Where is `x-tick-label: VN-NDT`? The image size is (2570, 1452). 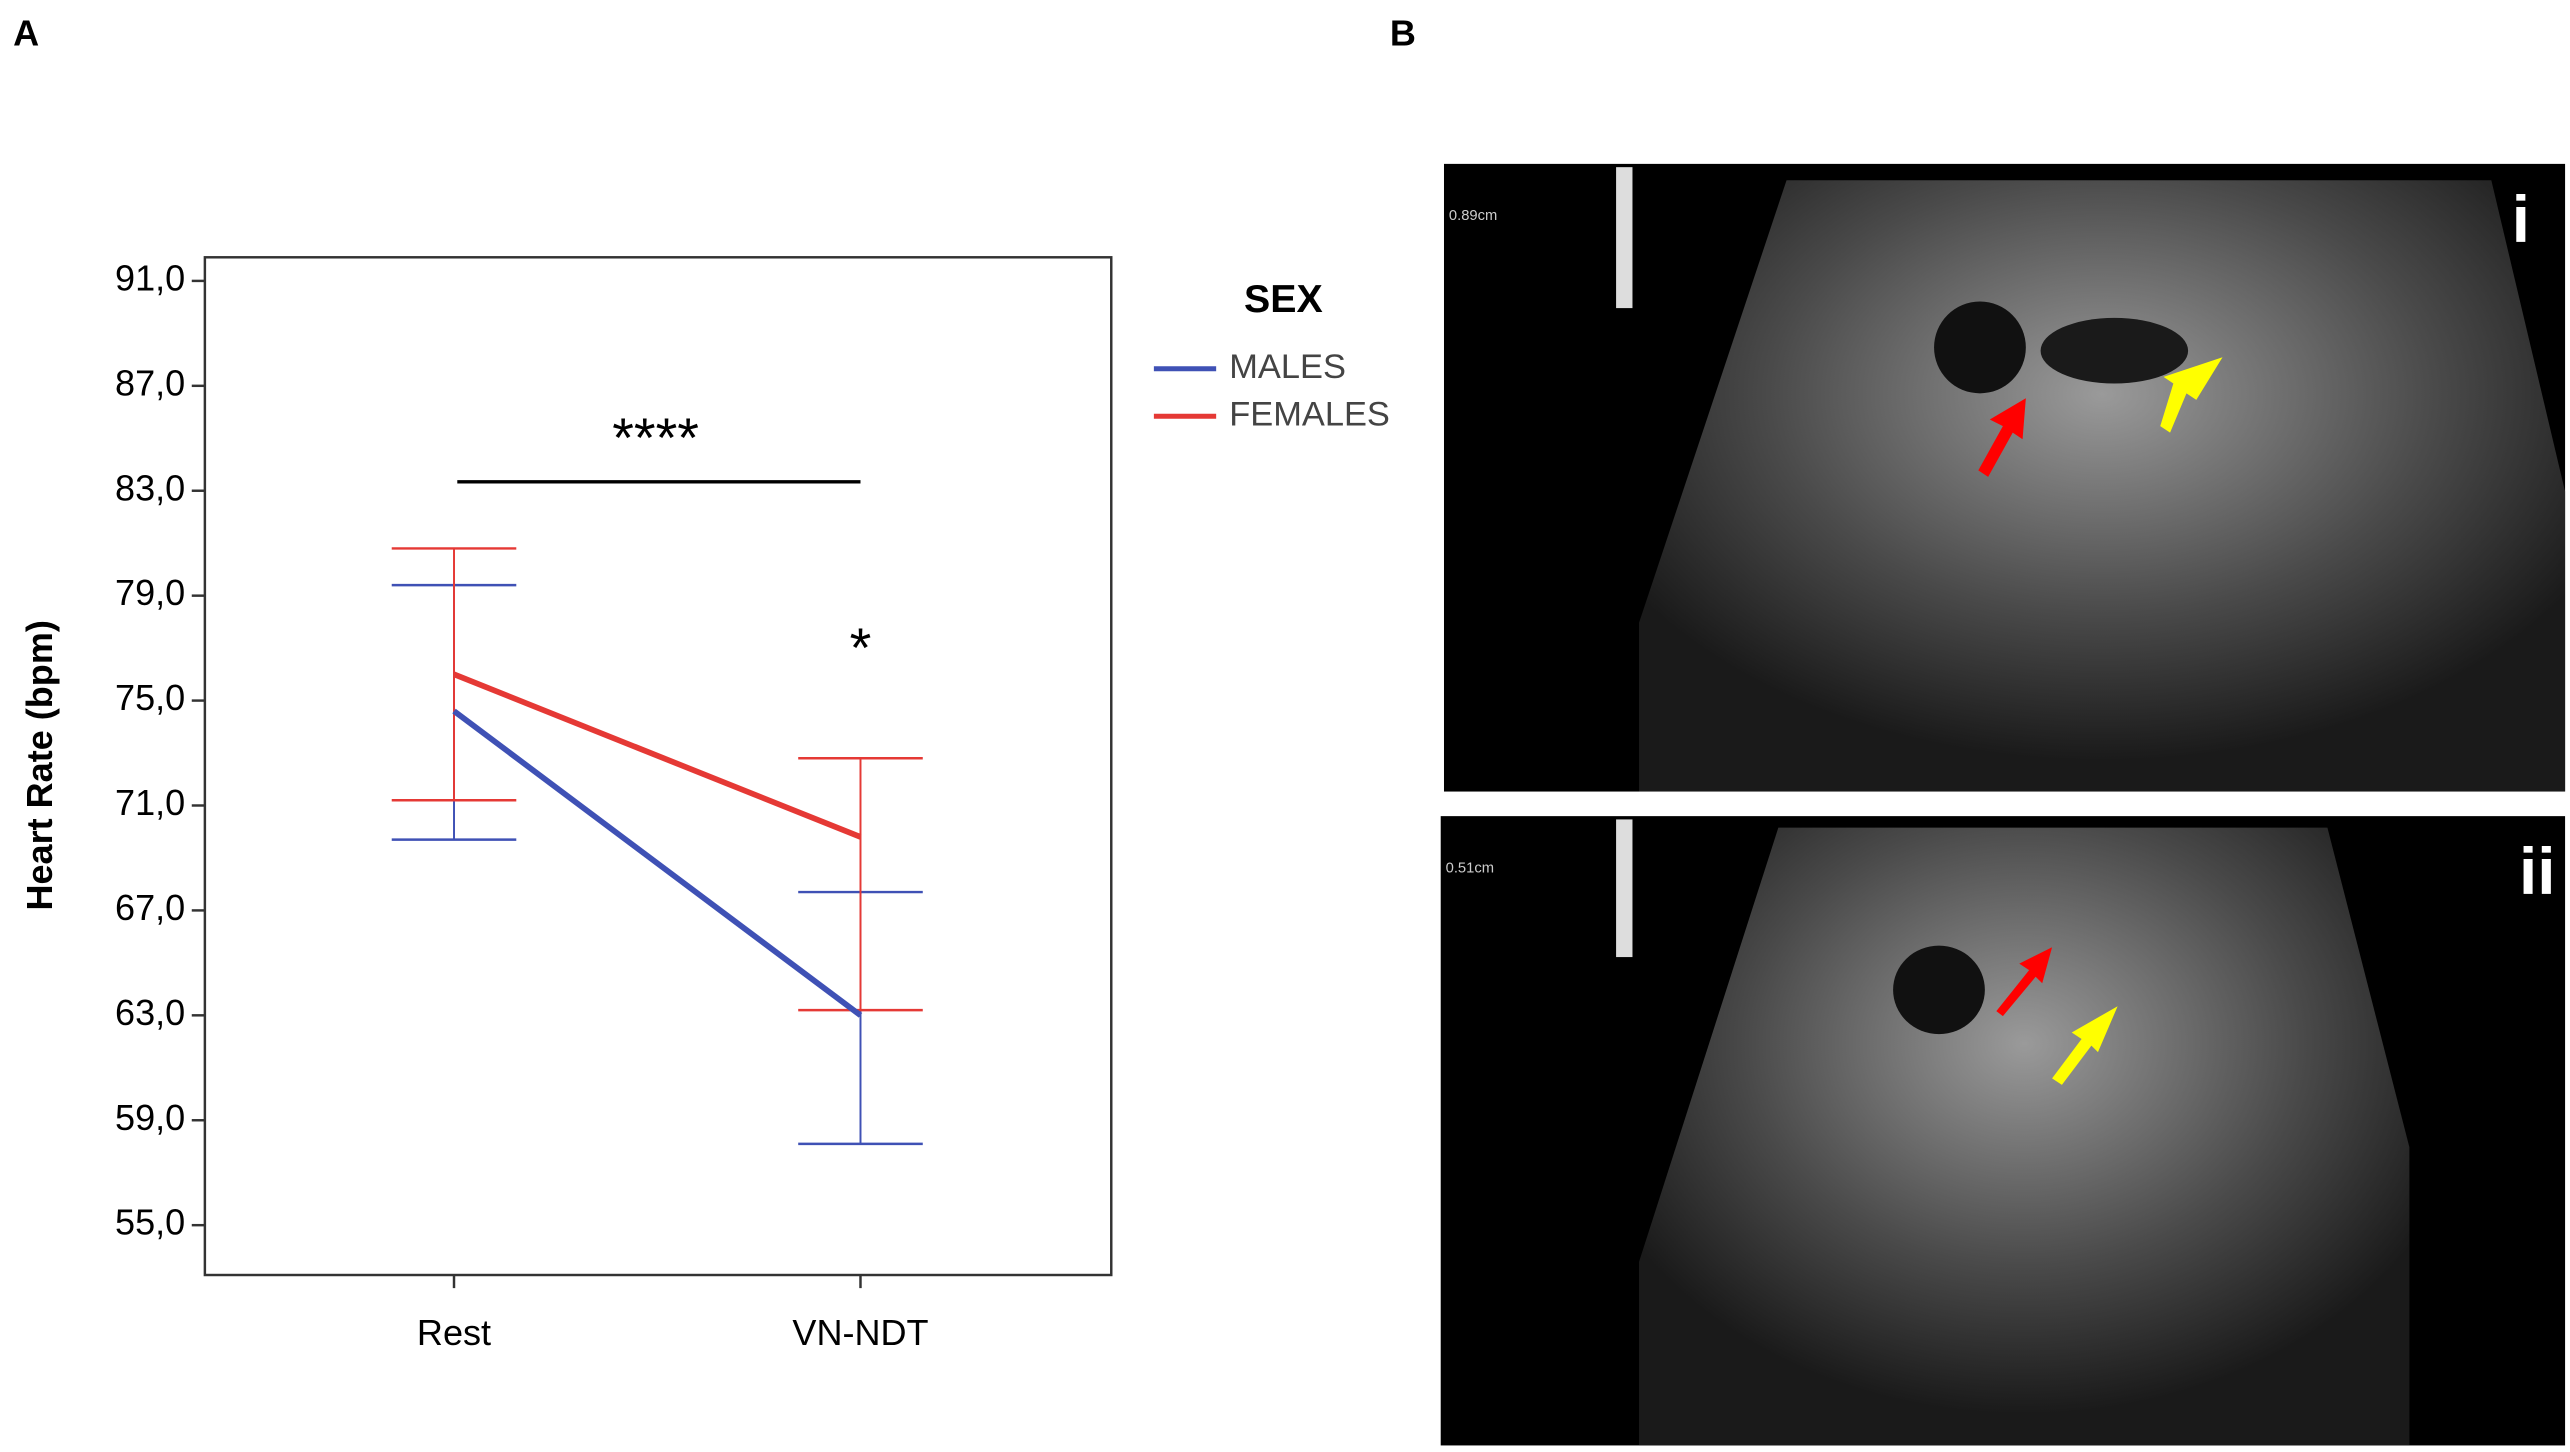
x-tick-label: VN-NDT is located at coordinates (860, 1332).